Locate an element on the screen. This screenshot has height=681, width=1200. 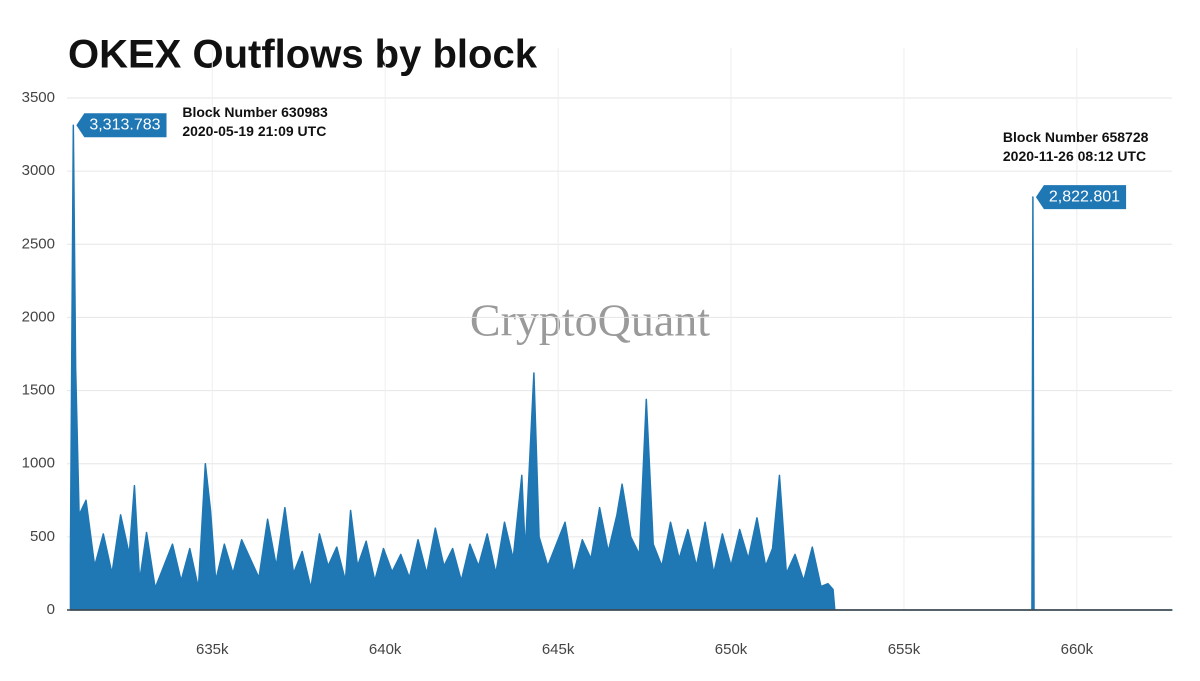
y-tick-label: 3500 is located at coordinates (38, 97).